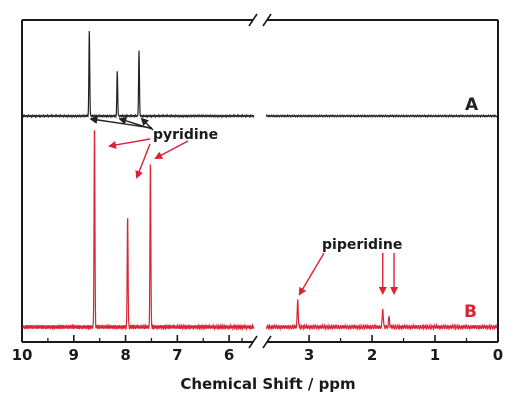  I want to click on trace-A-right, so click(381, 116).